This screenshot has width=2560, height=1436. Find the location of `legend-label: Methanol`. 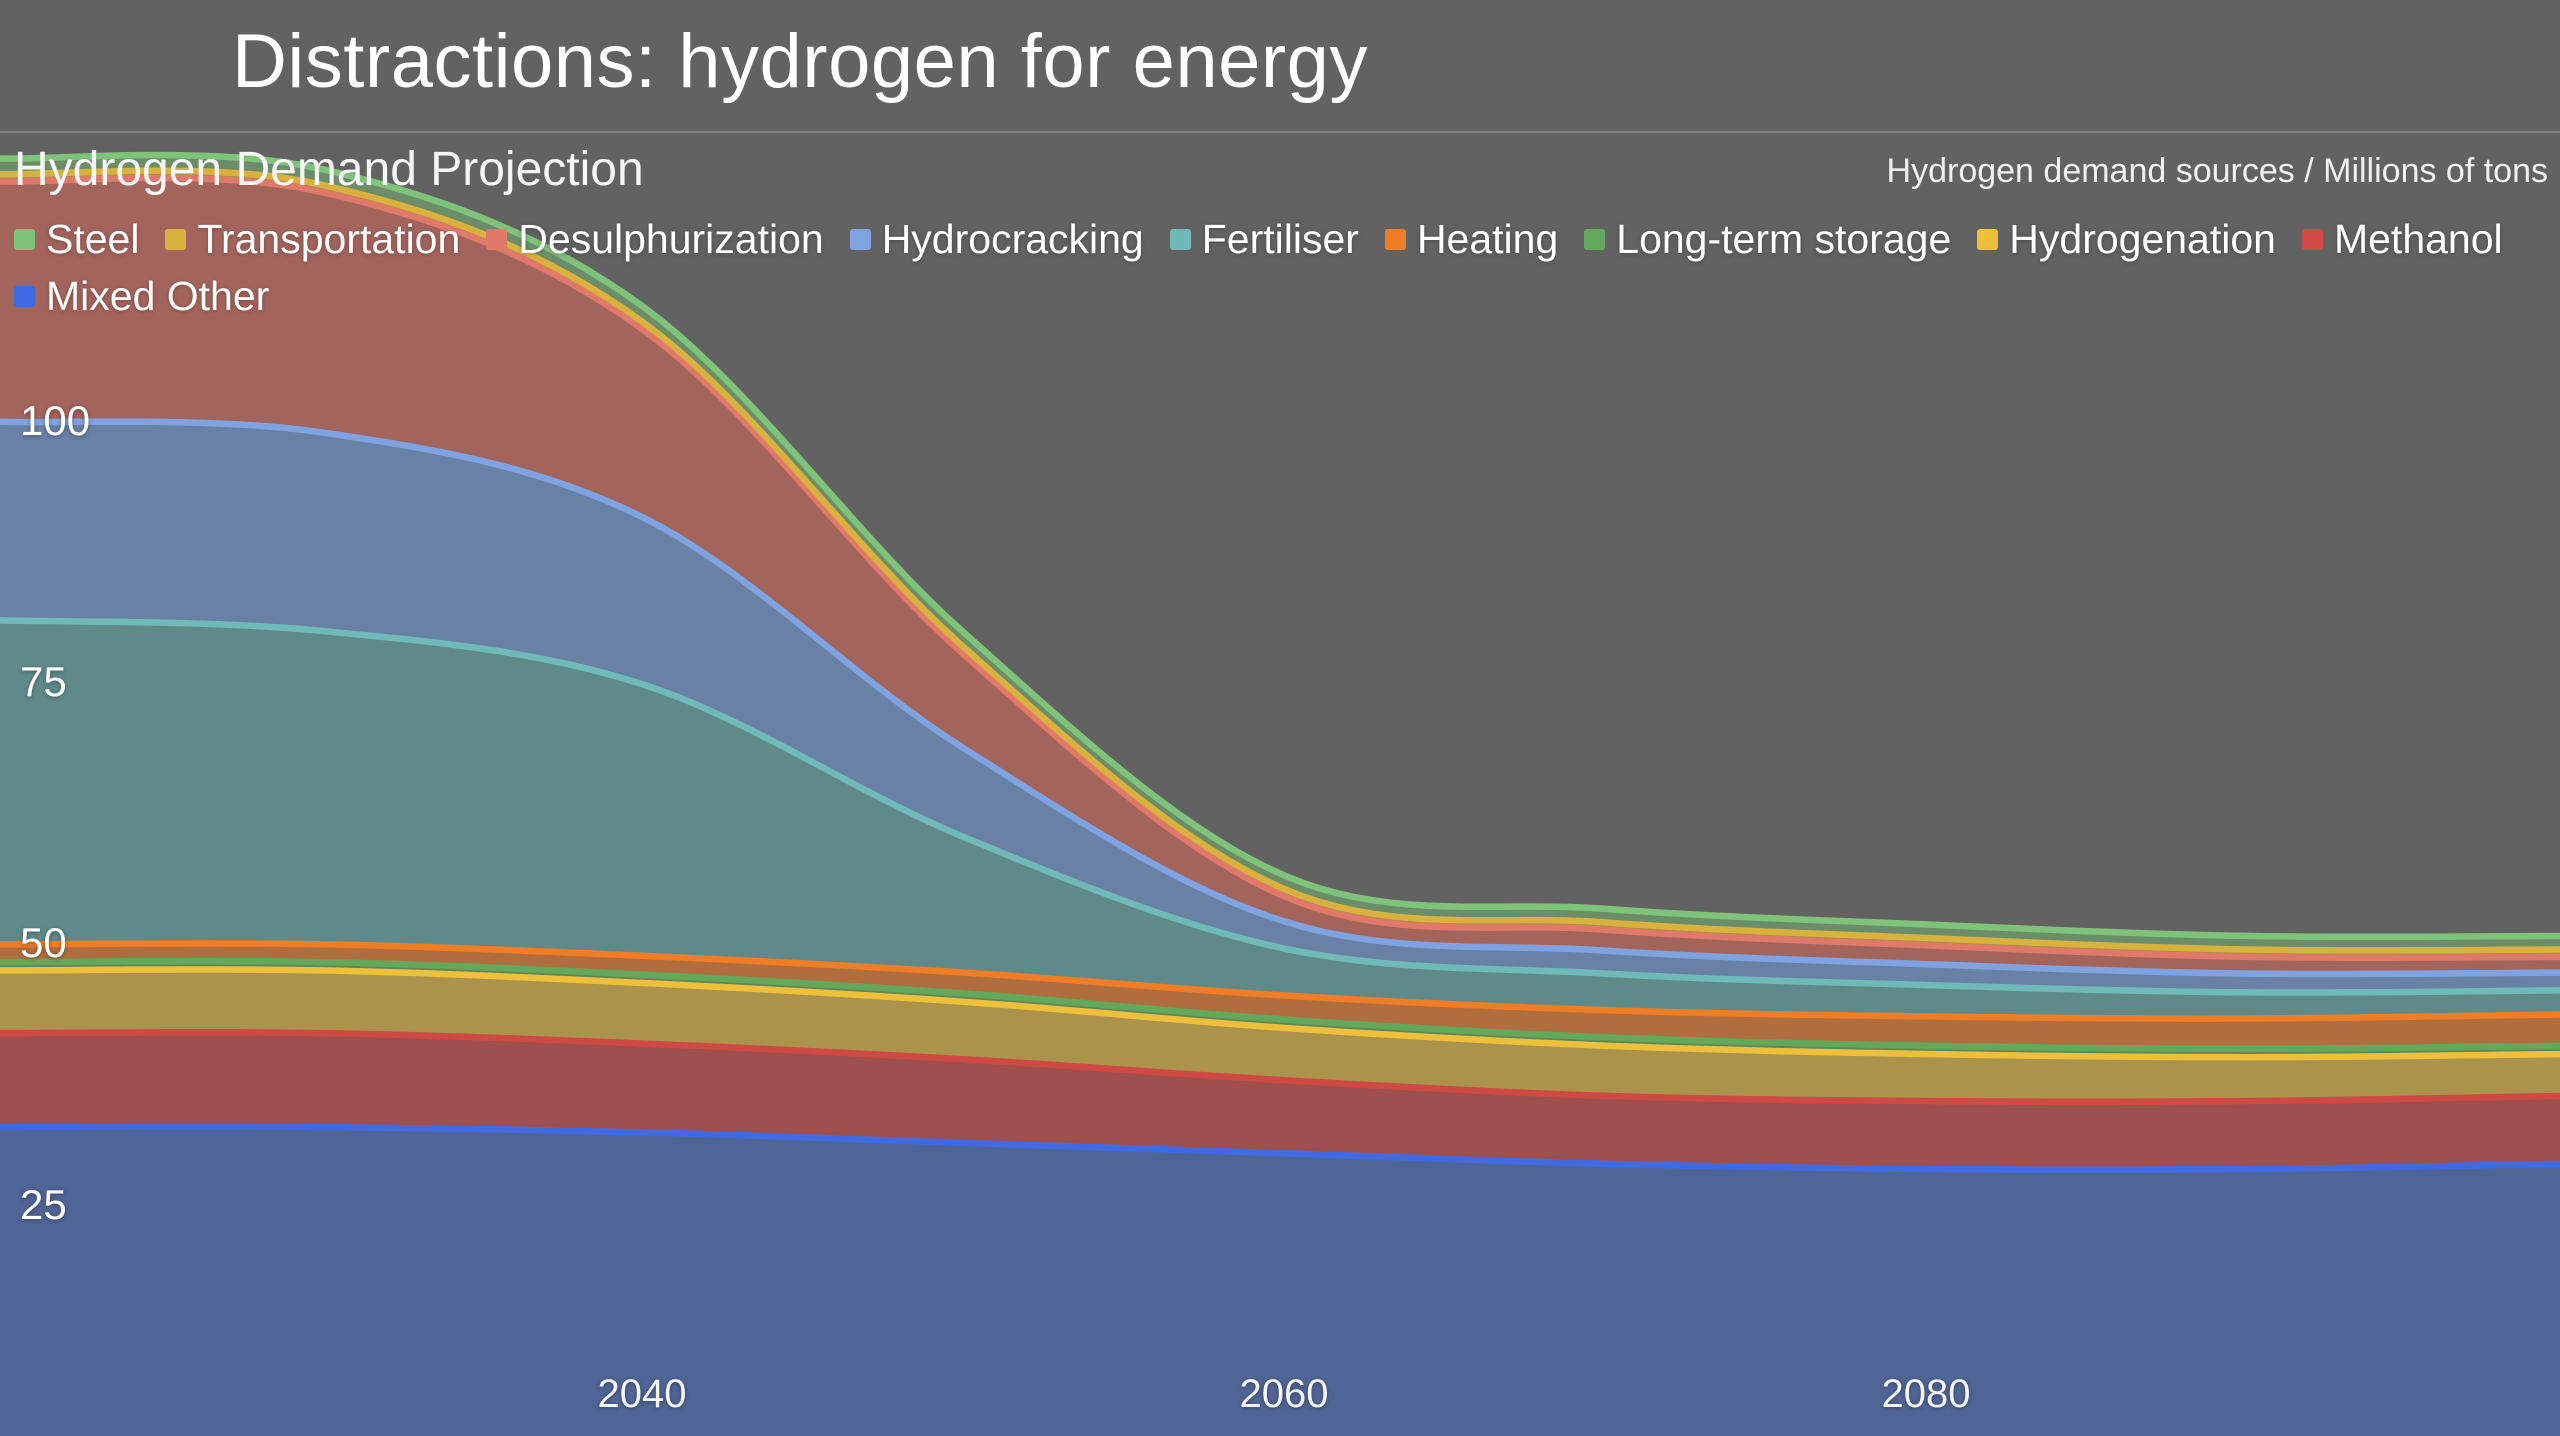

legend-label: Methanol is located at coordinates (2418, 239).